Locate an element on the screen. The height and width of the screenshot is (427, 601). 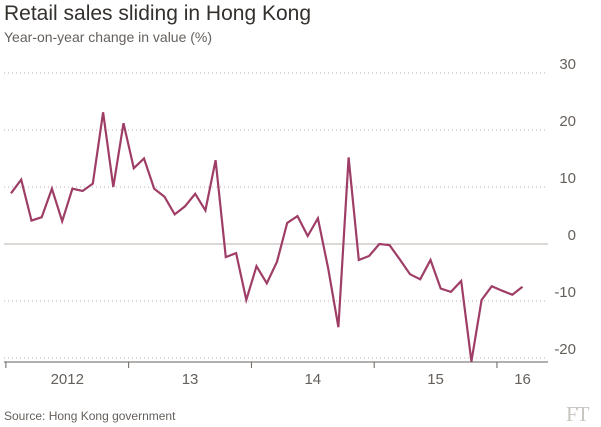
y-tick-label: 10 is located at coordinates (567, 178).